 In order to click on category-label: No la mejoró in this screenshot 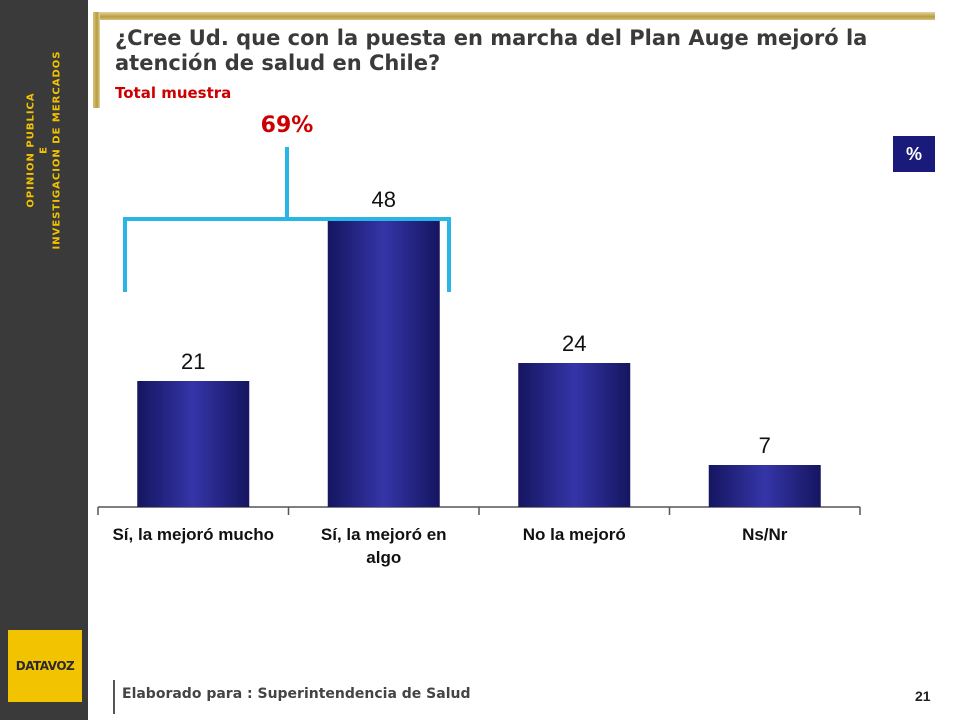, I will do `click(574, 534)`.